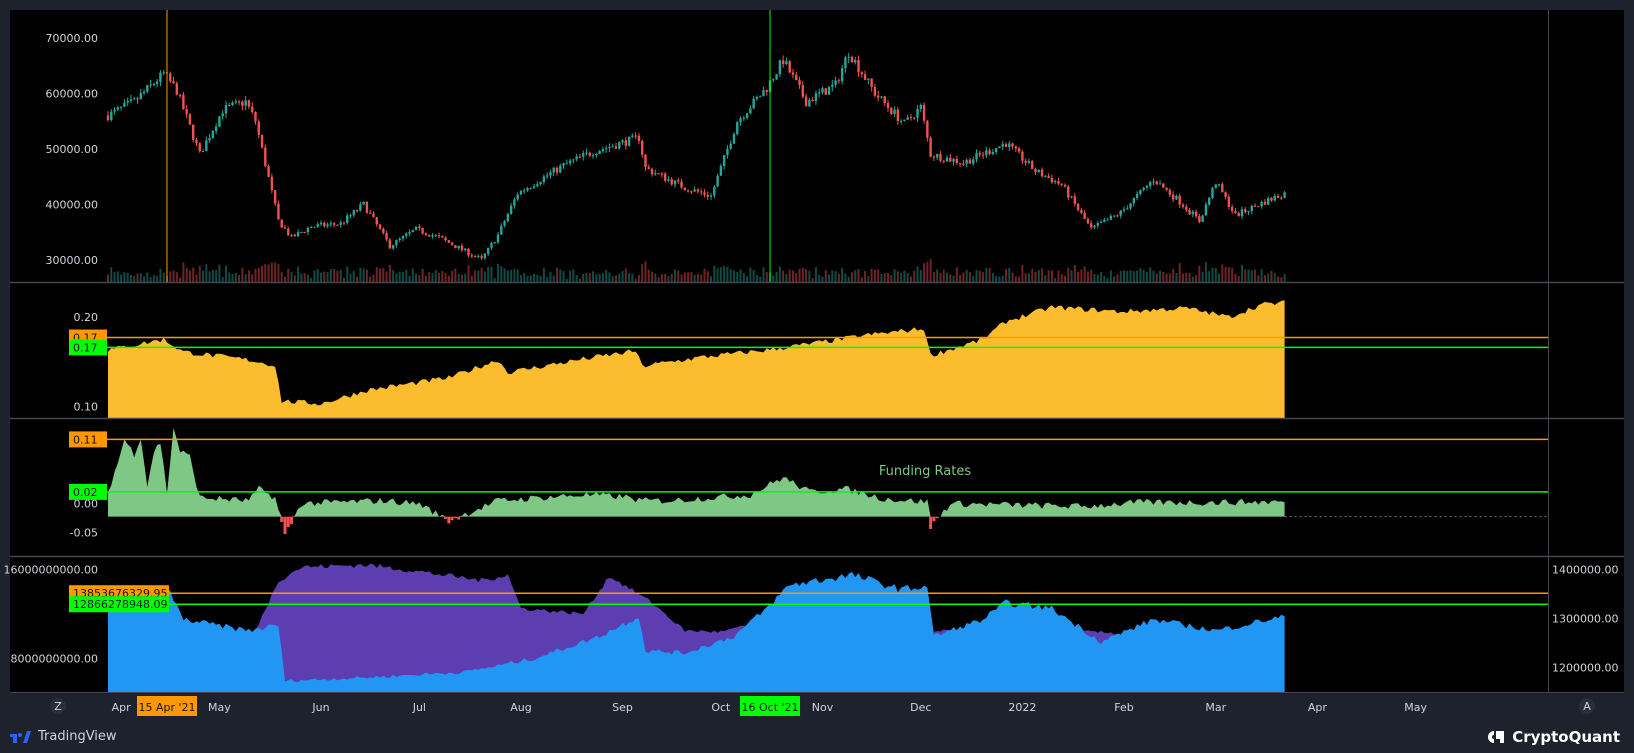  Describe the element at coordinates (468, 146) in the screenshot. I see `date-markers` at that location.